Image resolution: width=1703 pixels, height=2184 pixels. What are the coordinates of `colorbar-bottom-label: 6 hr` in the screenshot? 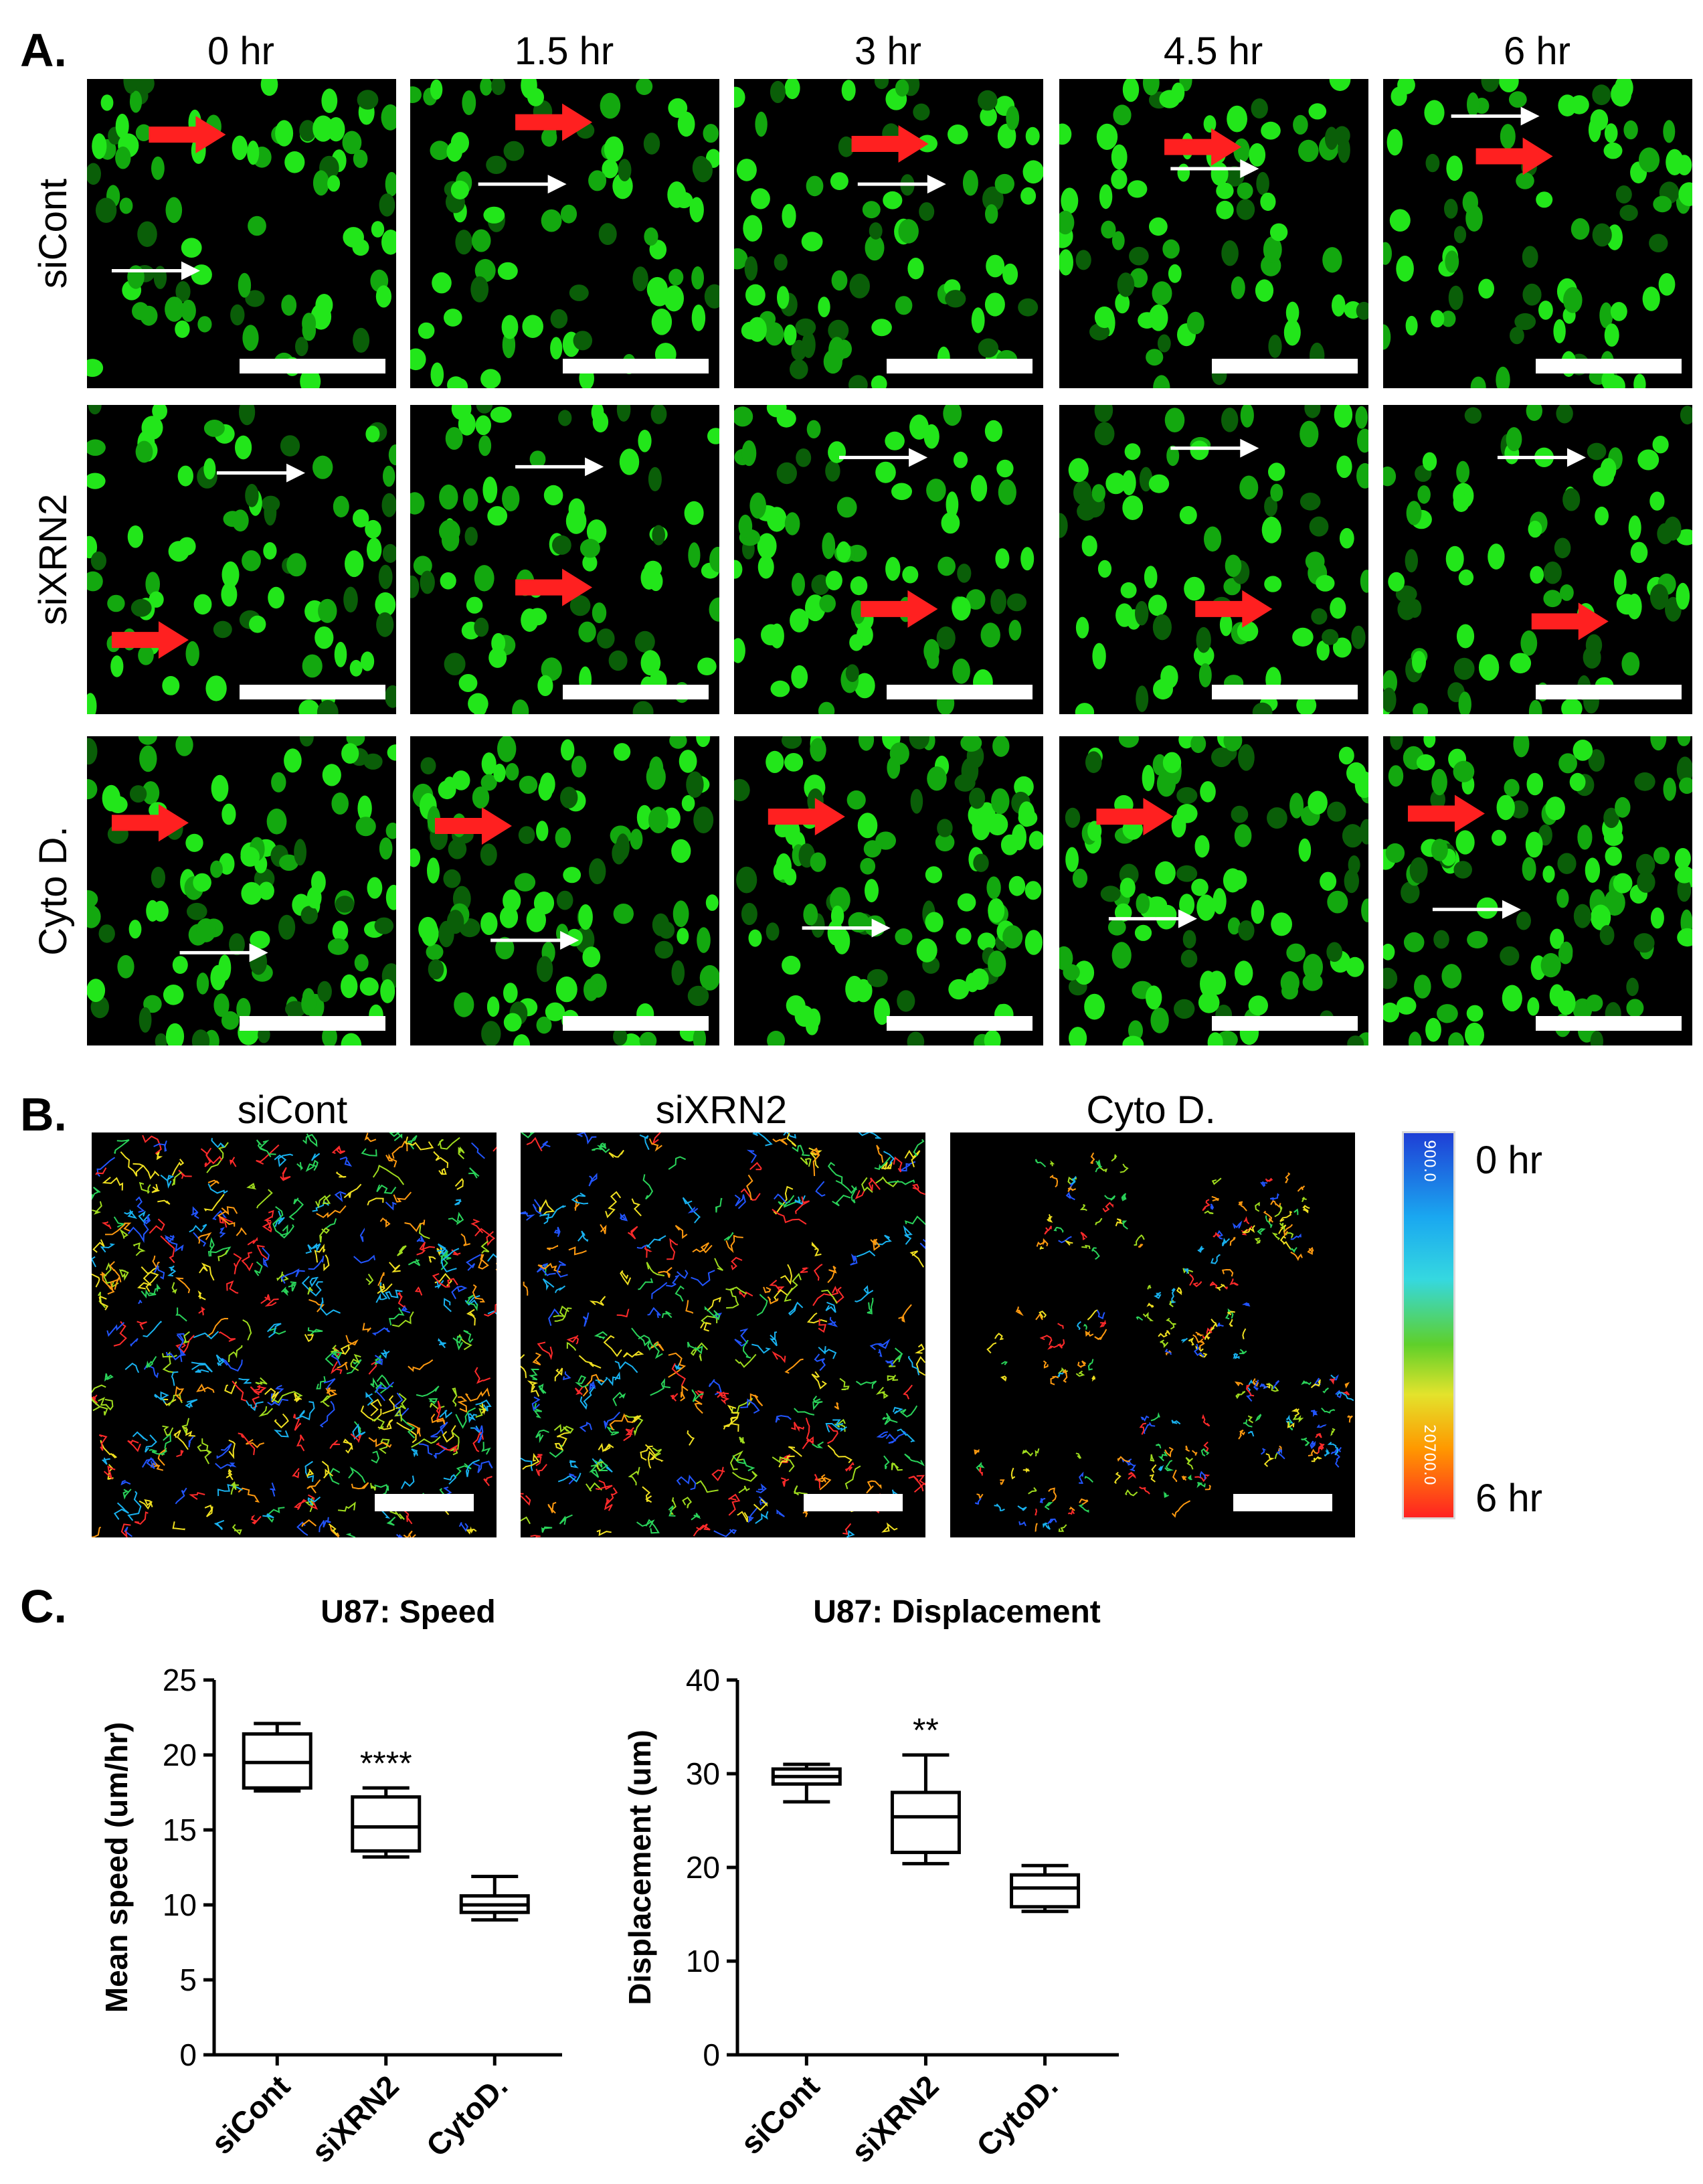 It's located at (1508, 1498).